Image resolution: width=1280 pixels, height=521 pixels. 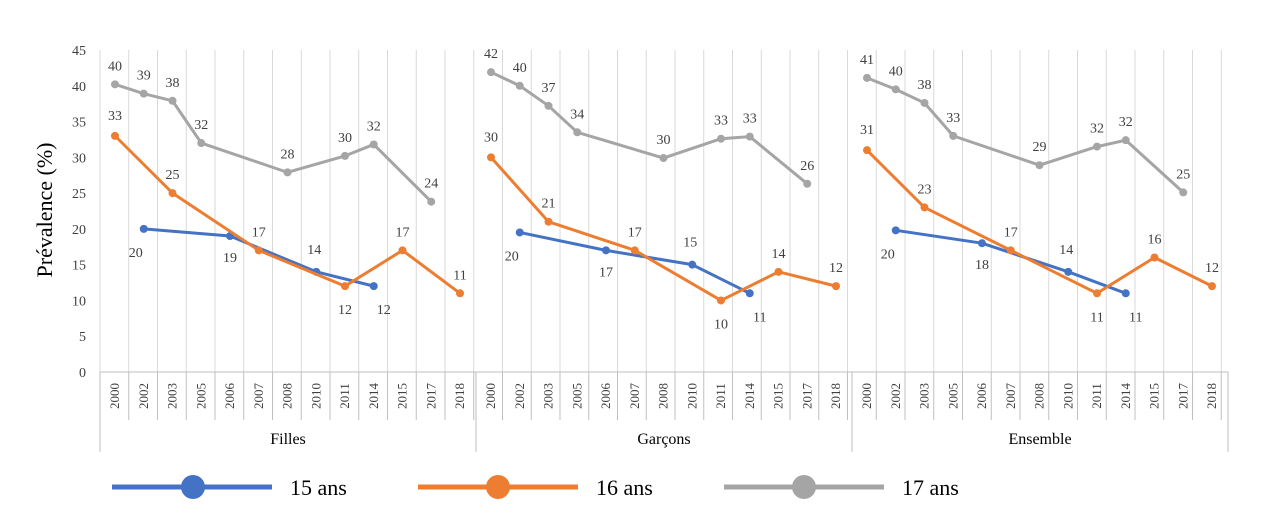 I want to click on legend-label: 16 ans, so click(x=624, y=487).